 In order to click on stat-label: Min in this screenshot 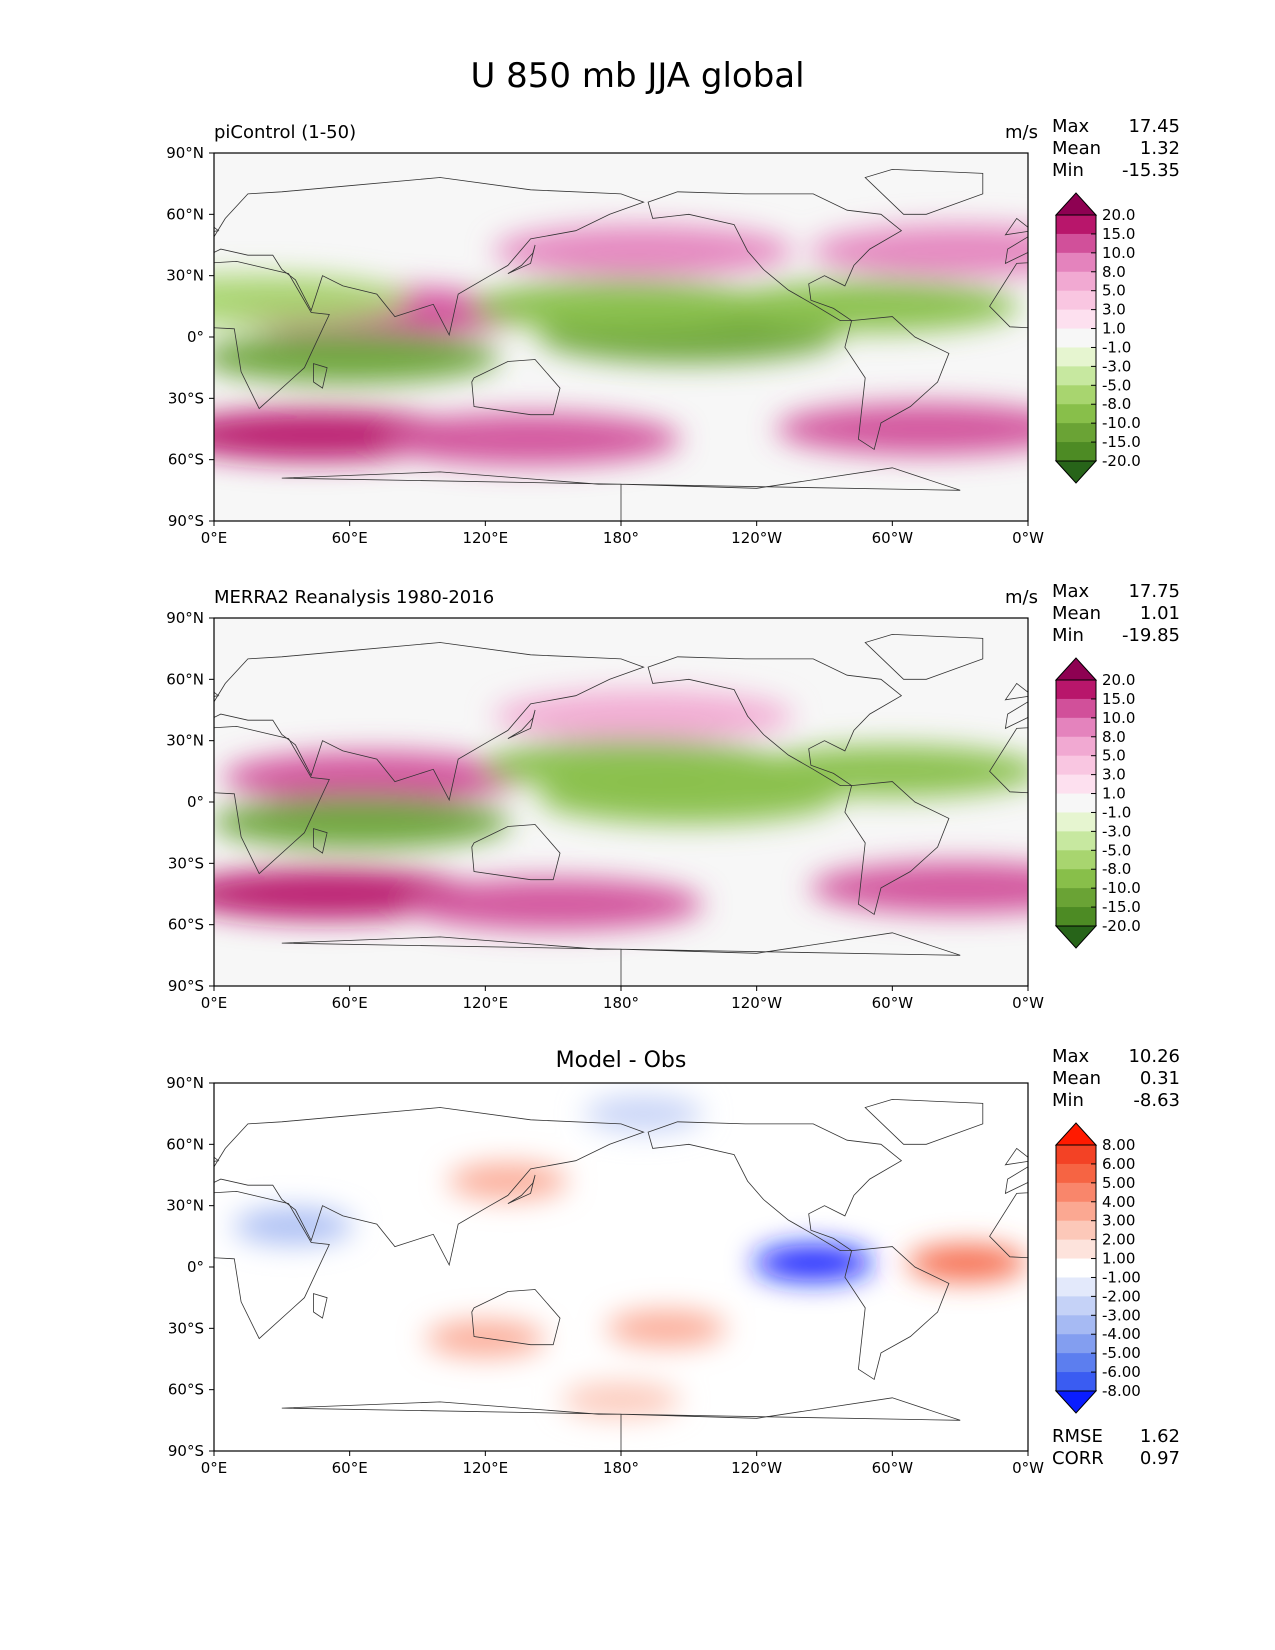, I will do `click(1068, 1100)`.